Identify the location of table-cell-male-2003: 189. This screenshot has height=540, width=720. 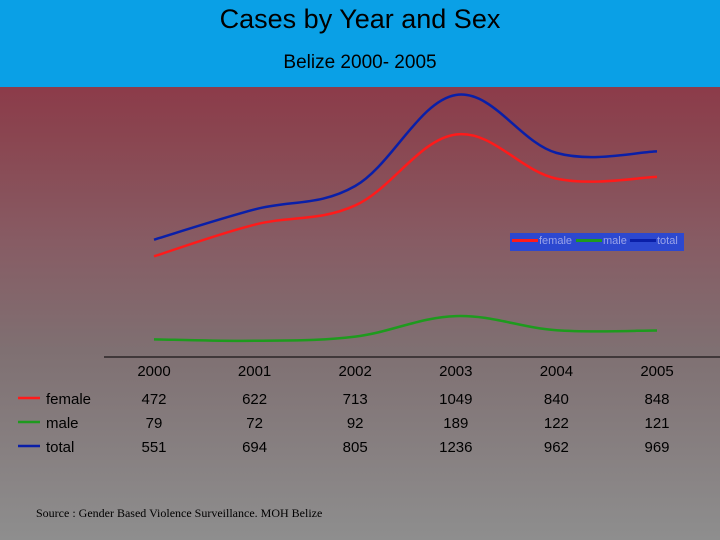
(455, 423).